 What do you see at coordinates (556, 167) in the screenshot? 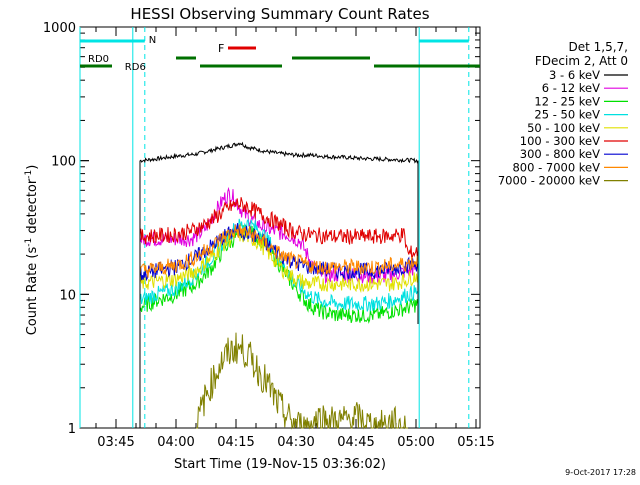
I see `legend-entry-label: 800 - 7000 keV` at bounding box center [556, 167].